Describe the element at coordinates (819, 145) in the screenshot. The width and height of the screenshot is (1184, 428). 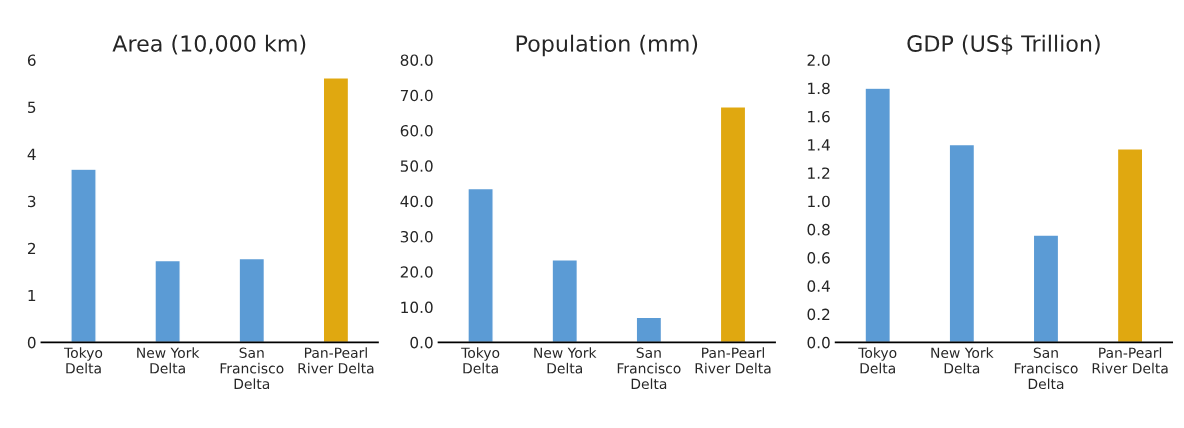
I see `y-tick-label: 1.4` at that location.